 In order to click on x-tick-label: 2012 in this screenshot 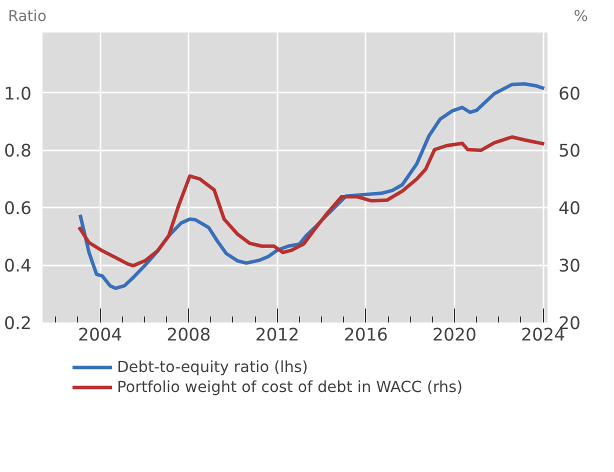, I will do `click(277, 336)`.